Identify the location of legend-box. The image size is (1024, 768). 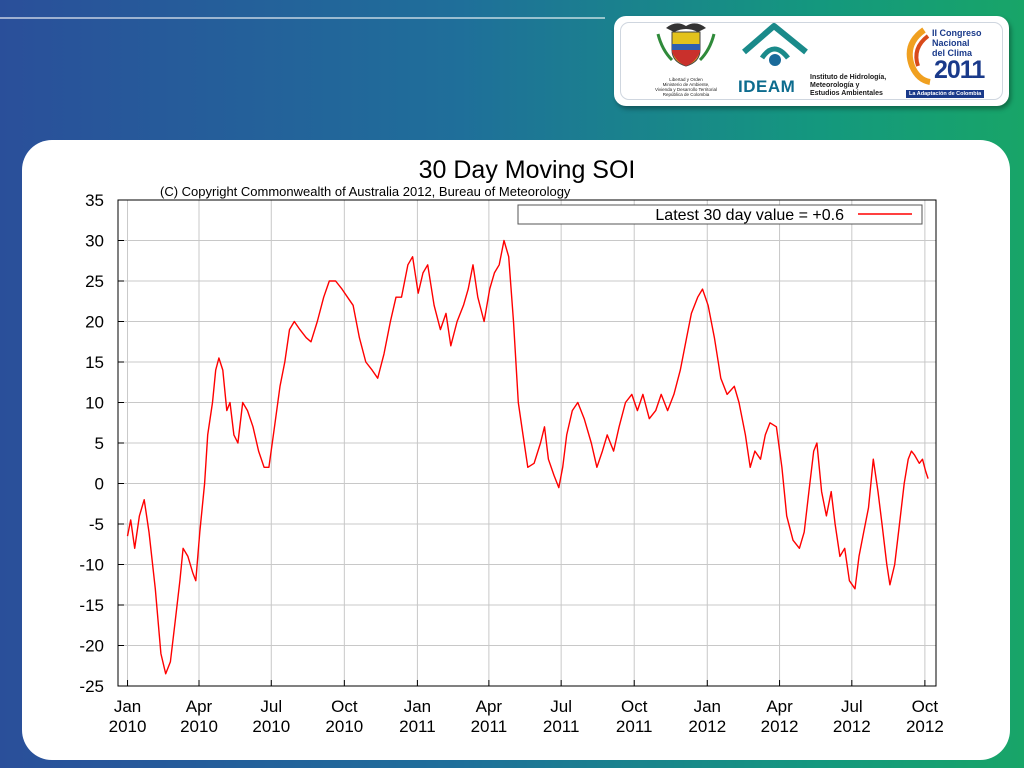
(720, 214).